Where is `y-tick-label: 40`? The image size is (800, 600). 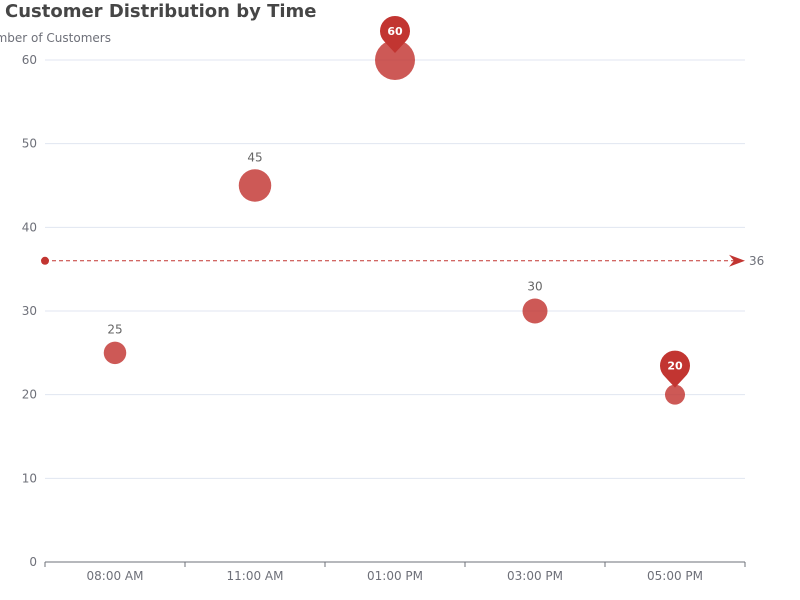 y-tick-label: 40 is located at coordinates (29, 227).